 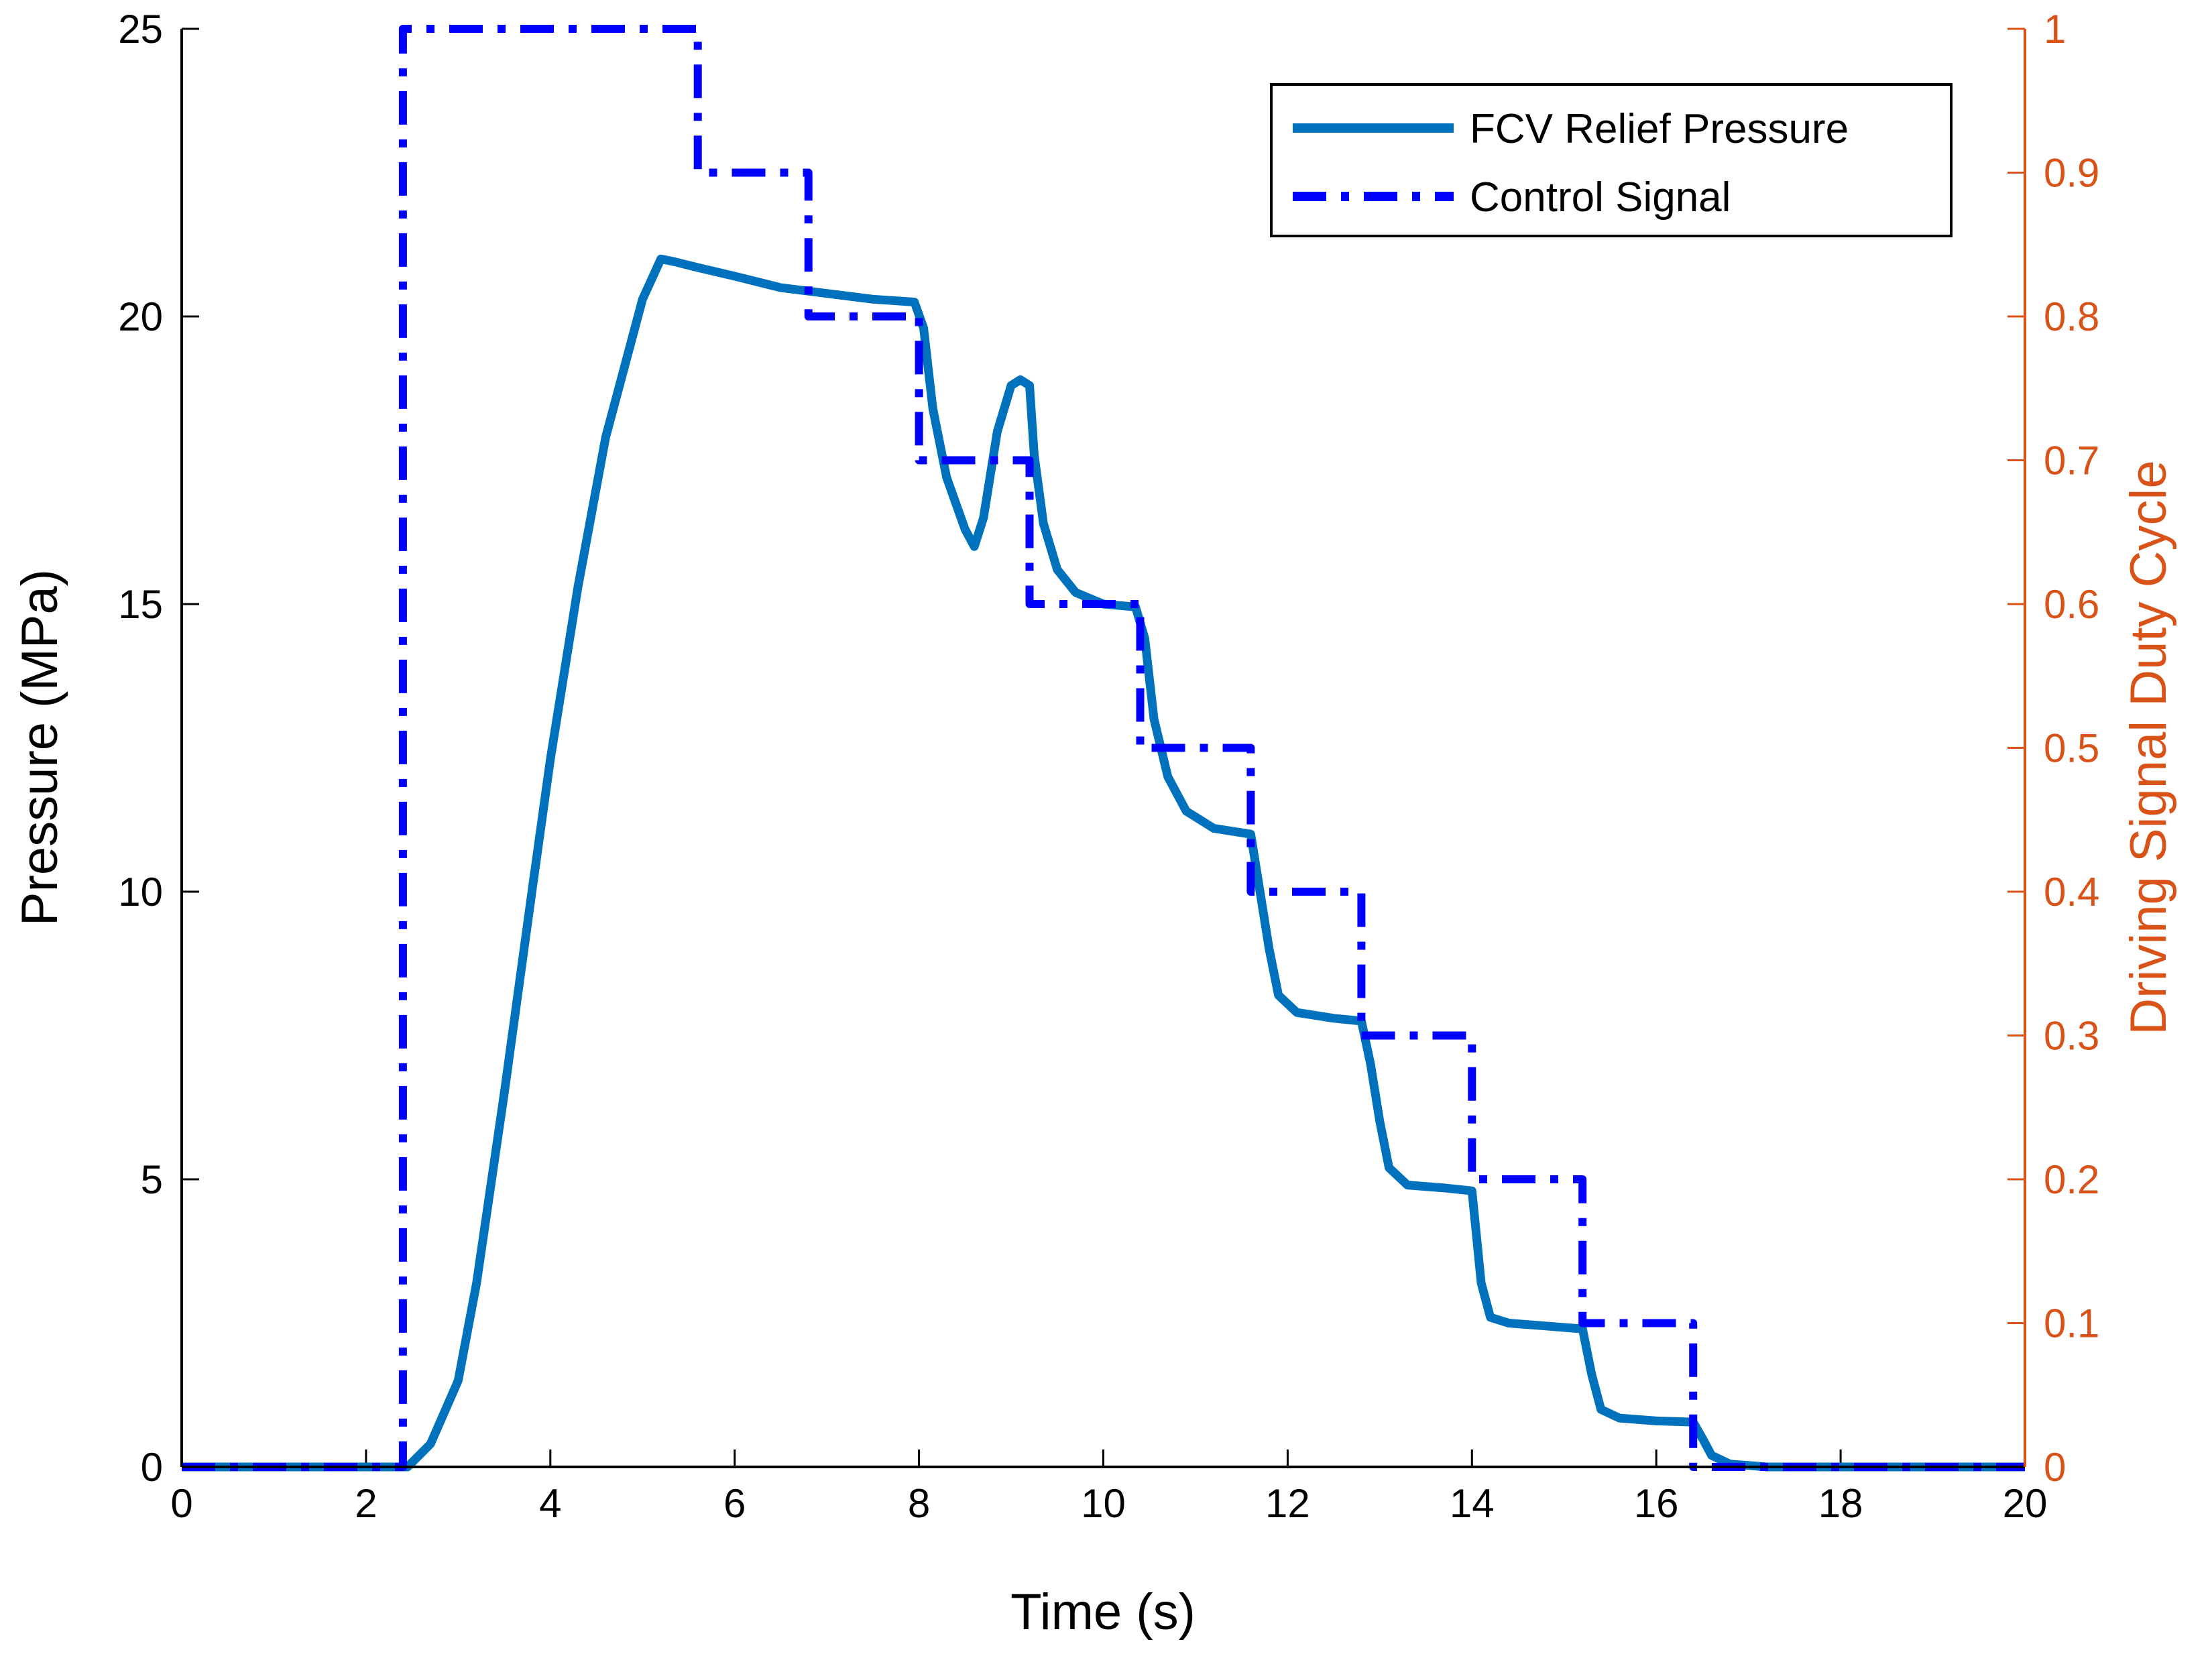 What do you see at coordinates (1287, 1503) in the screenshot?
I see `x-tick-label: 12` at bounding box center [1287, 1503].